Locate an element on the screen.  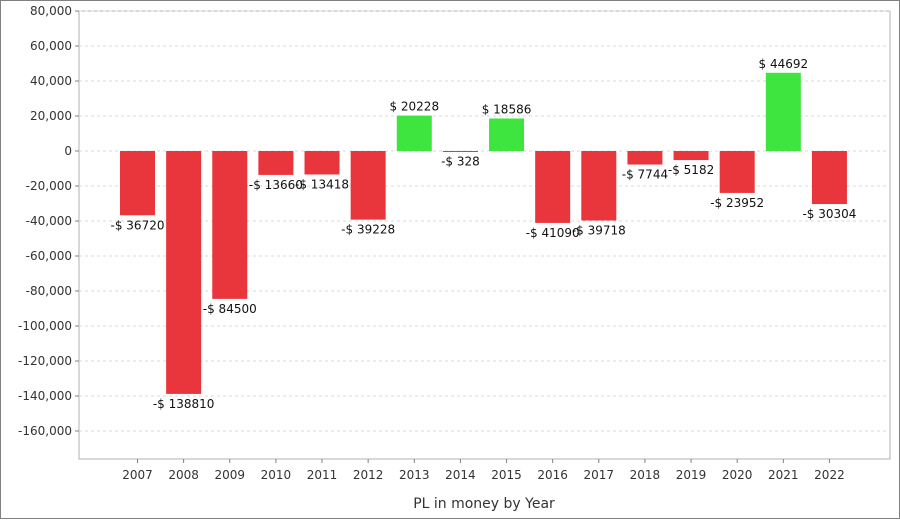
x-tick-label-2013: 2013 is located at coordinates (414, 475).